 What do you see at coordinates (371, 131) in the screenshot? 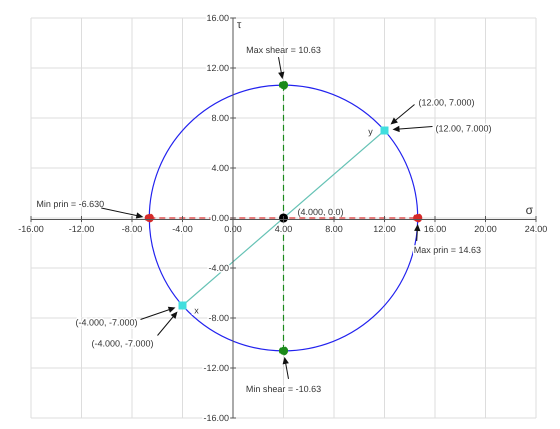
I see `annotation: y` at bounding box center [371, 131].